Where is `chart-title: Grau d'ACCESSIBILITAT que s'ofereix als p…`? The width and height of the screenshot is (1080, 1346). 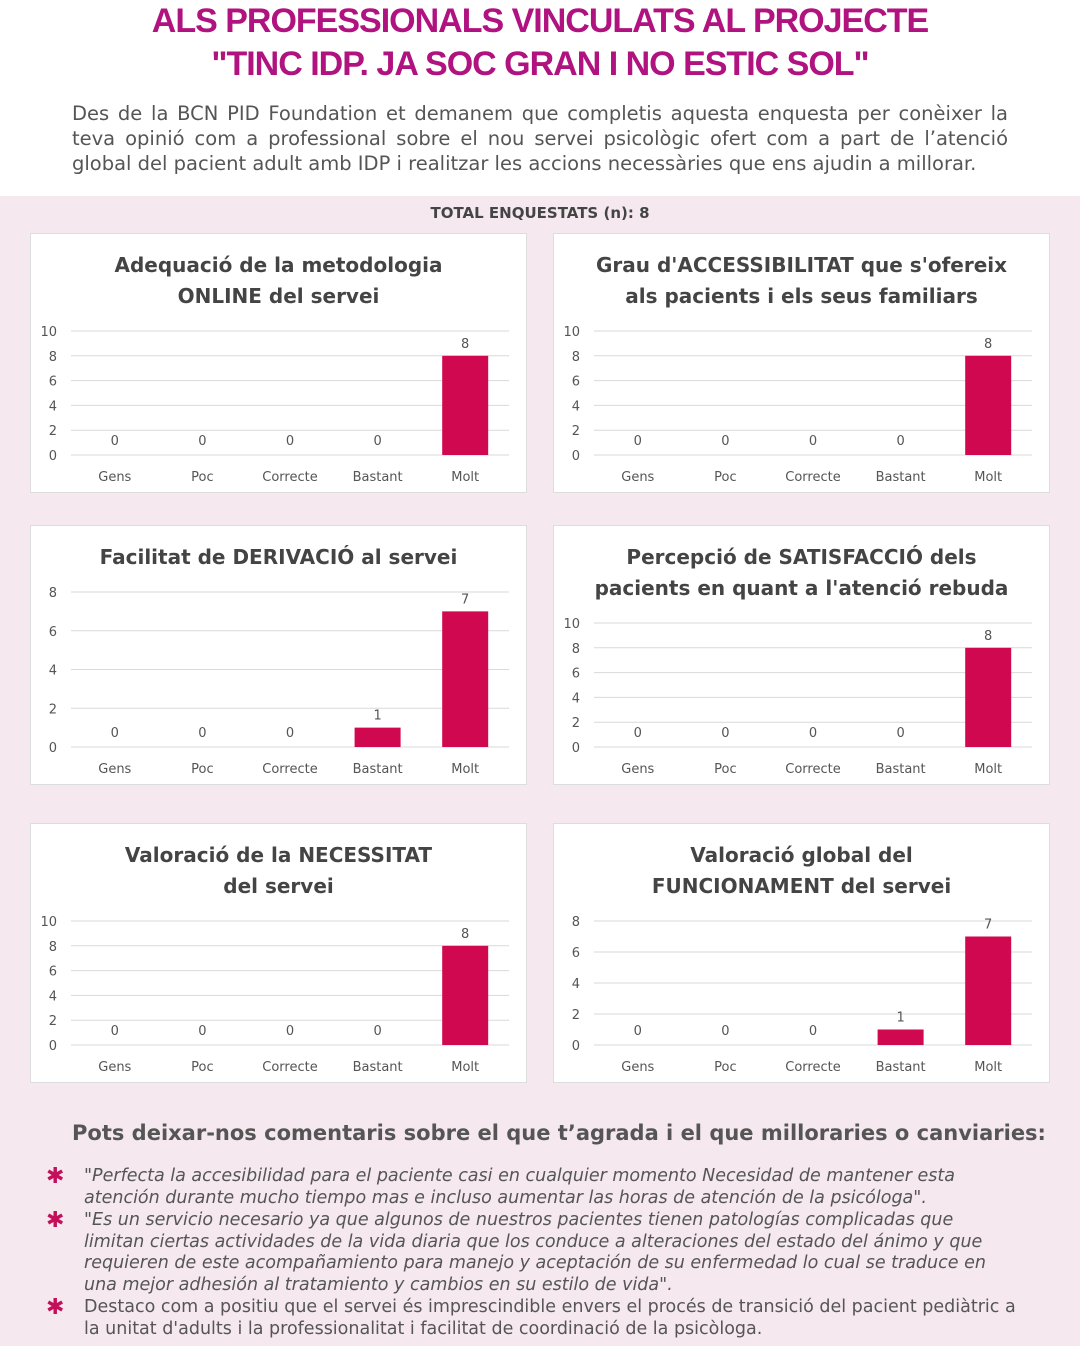
chart-title: Grau d'ACCESSIBILITAT que s'ofereix als p… is located at coordinates (801, 281).